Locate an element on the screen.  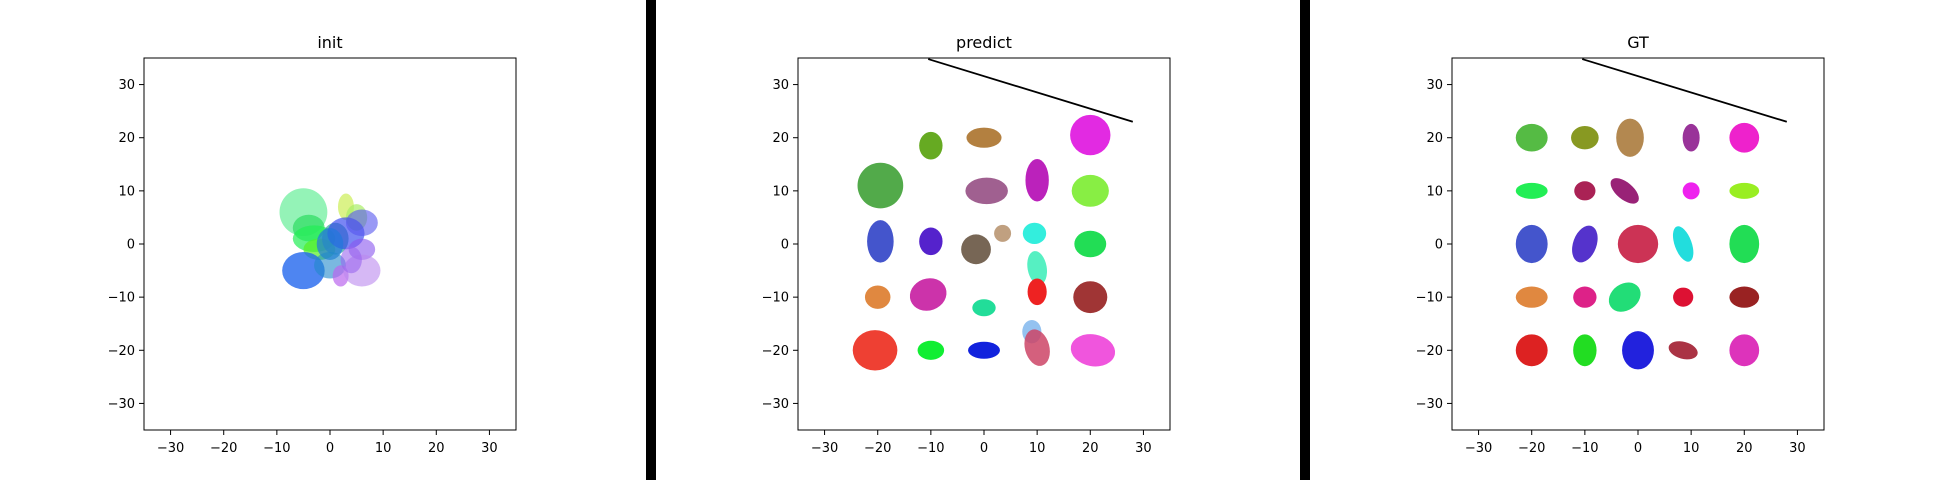
chart-title: predict is located at coordinates (984, 42).